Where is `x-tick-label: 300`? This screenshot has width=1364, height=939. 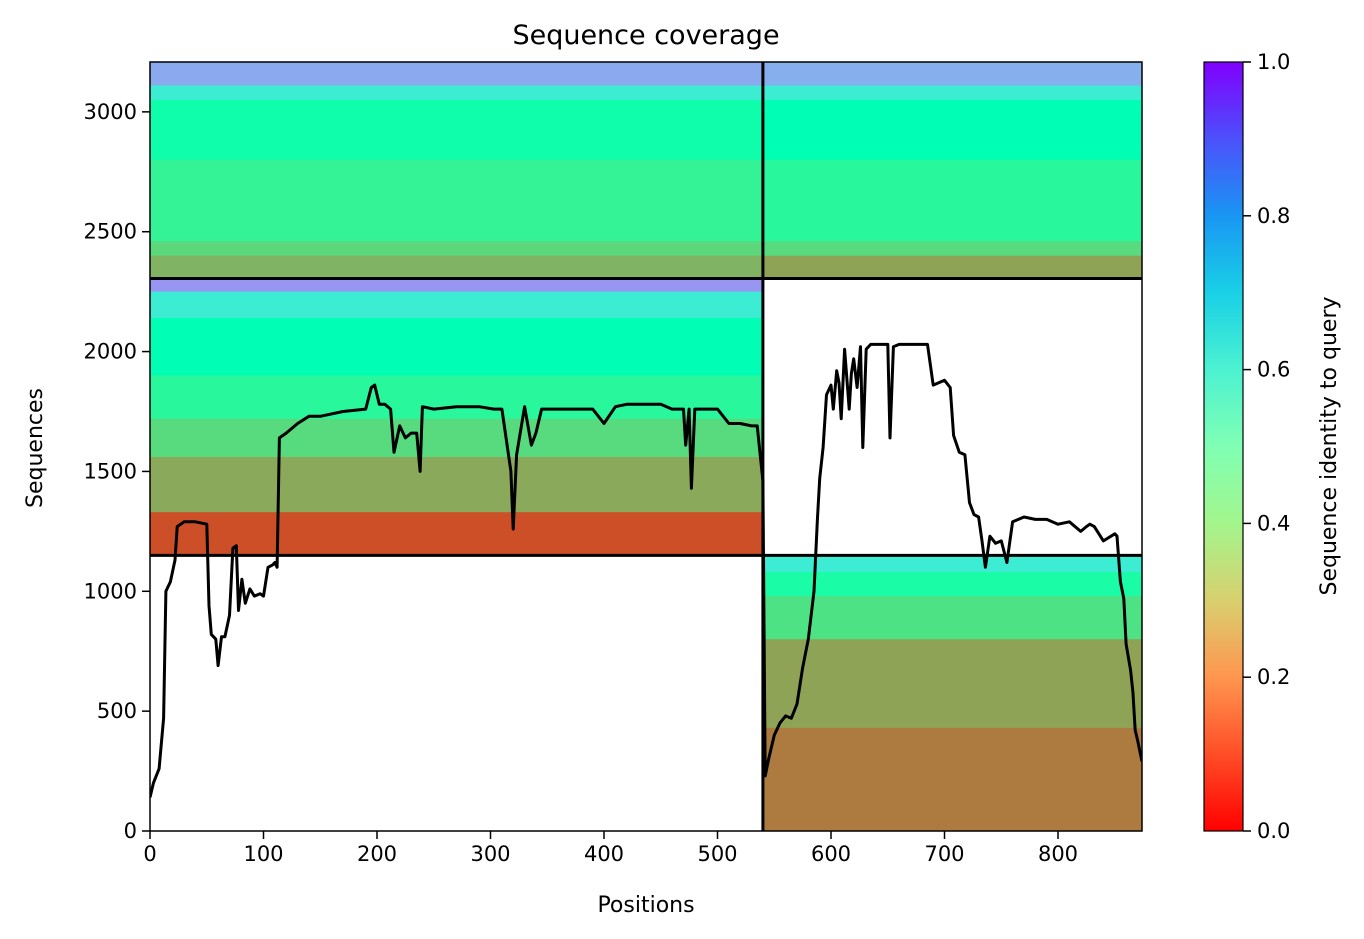 x-tick-label: 300 is located at coordinates (490, 854).